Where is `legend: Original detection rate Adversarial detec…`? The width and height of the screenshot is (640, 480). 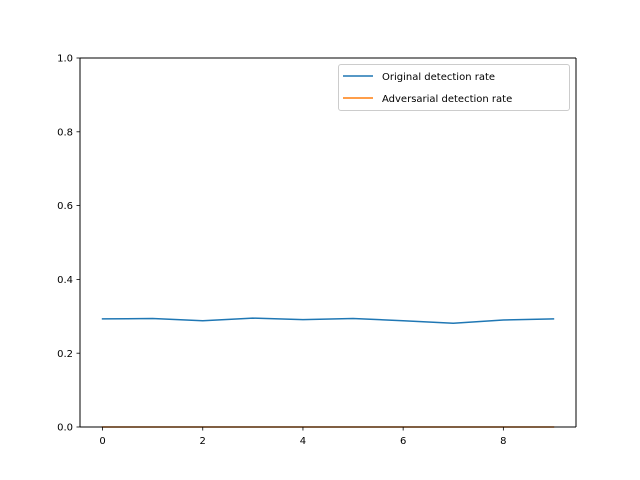
legend: Original detection rate Adversarial detec… is located at coordinates (454, 87).